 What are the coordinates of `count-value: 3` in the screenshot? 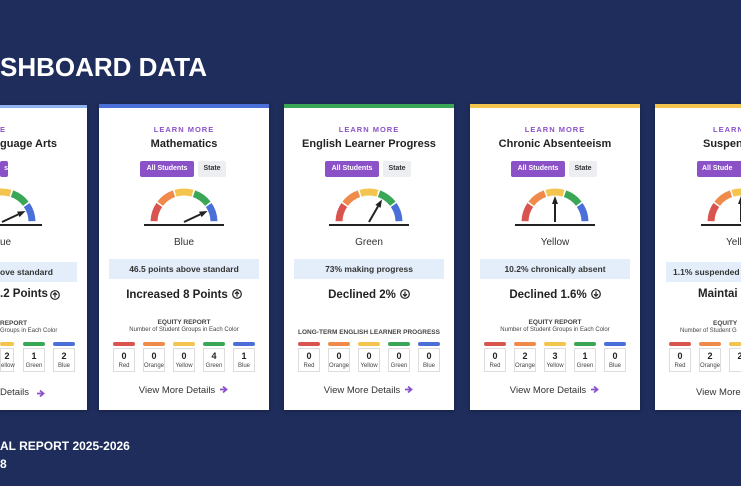 It's located at (555, 356).